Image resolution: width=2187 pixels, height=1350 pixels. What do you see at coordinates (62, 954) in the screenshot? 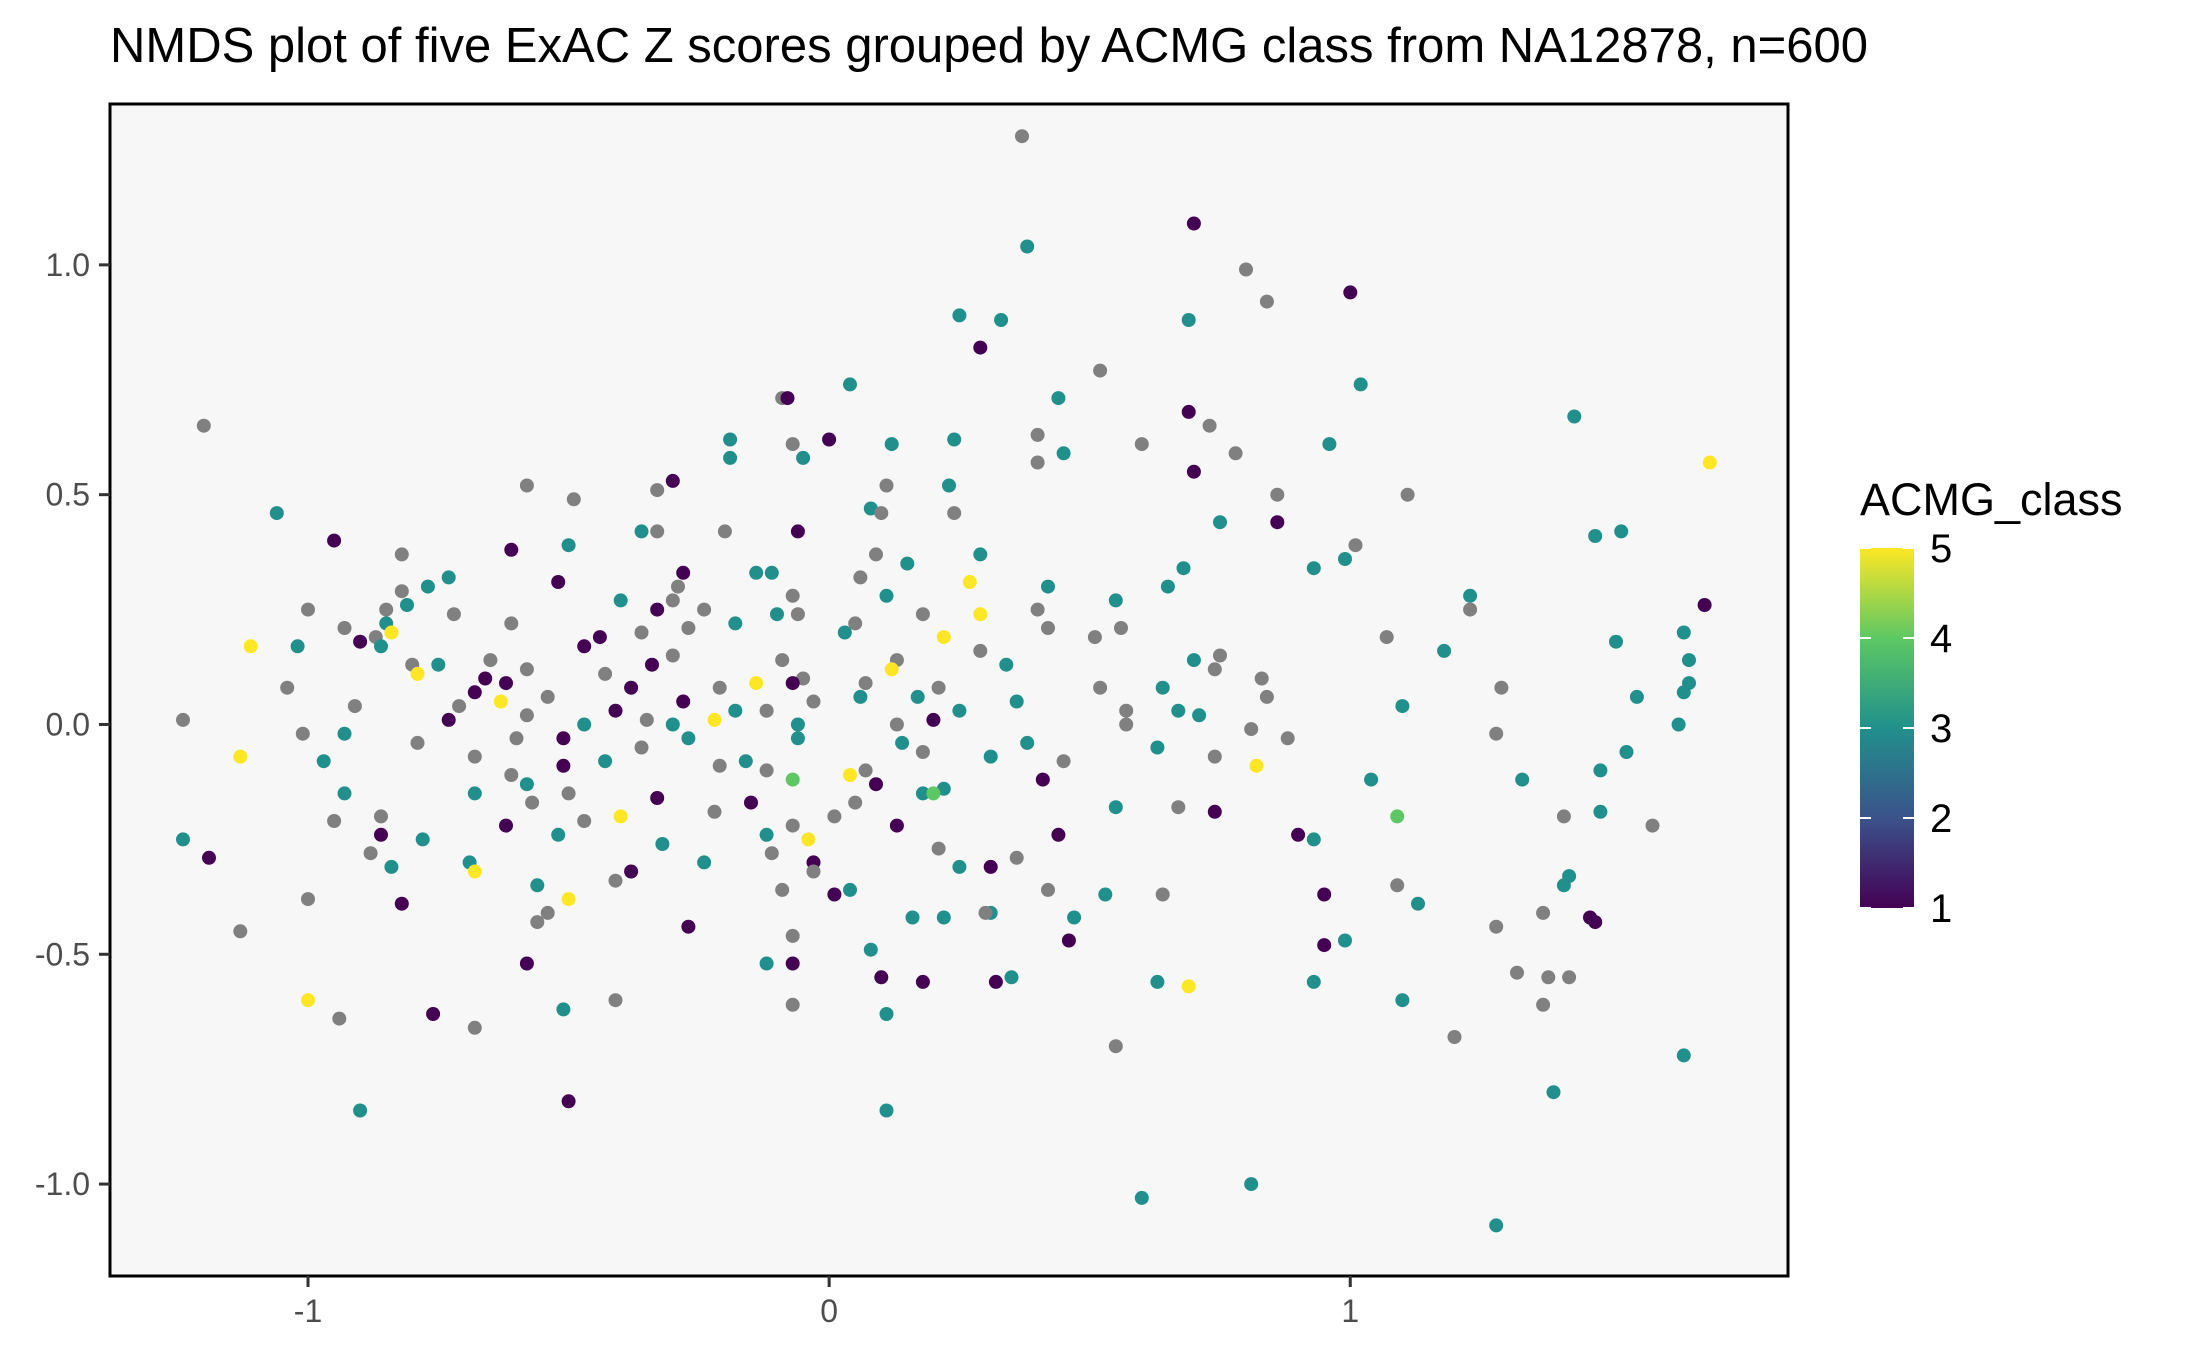
I see `y-tick-label: -0.5` at bounding box center [62, 954].